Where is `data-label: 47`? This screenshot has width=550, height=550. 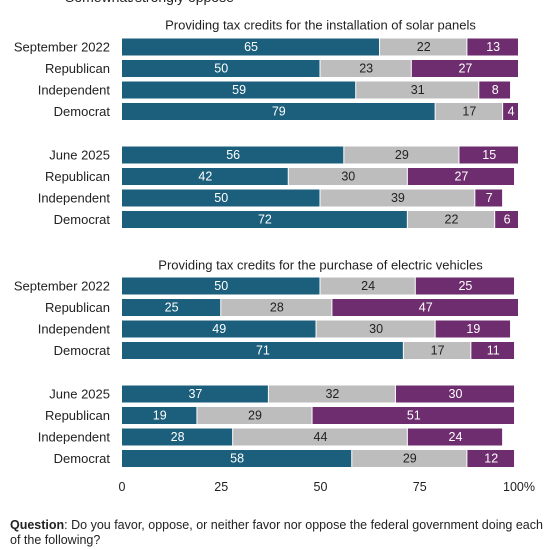
data-label: 47 is located at coordinates (426, 308).